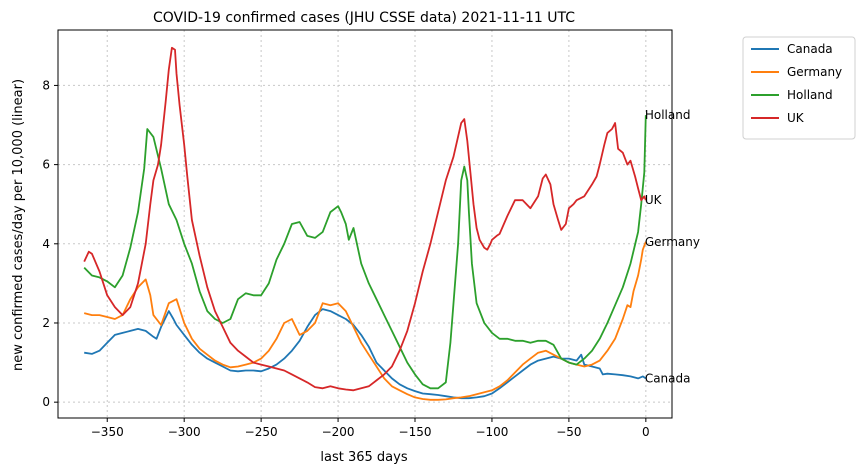 The height and width of the screenshot is (474, 867). I want to click on x-tick-label: −150, so click(415, 432).